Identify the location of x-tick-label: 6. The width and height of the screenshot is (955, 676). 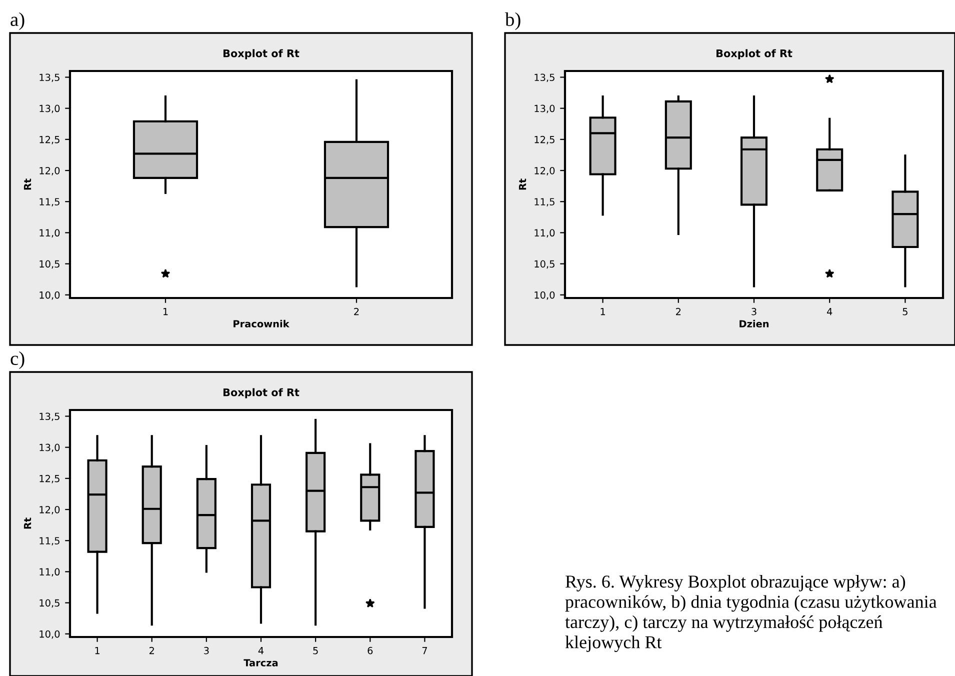
(370, 650).